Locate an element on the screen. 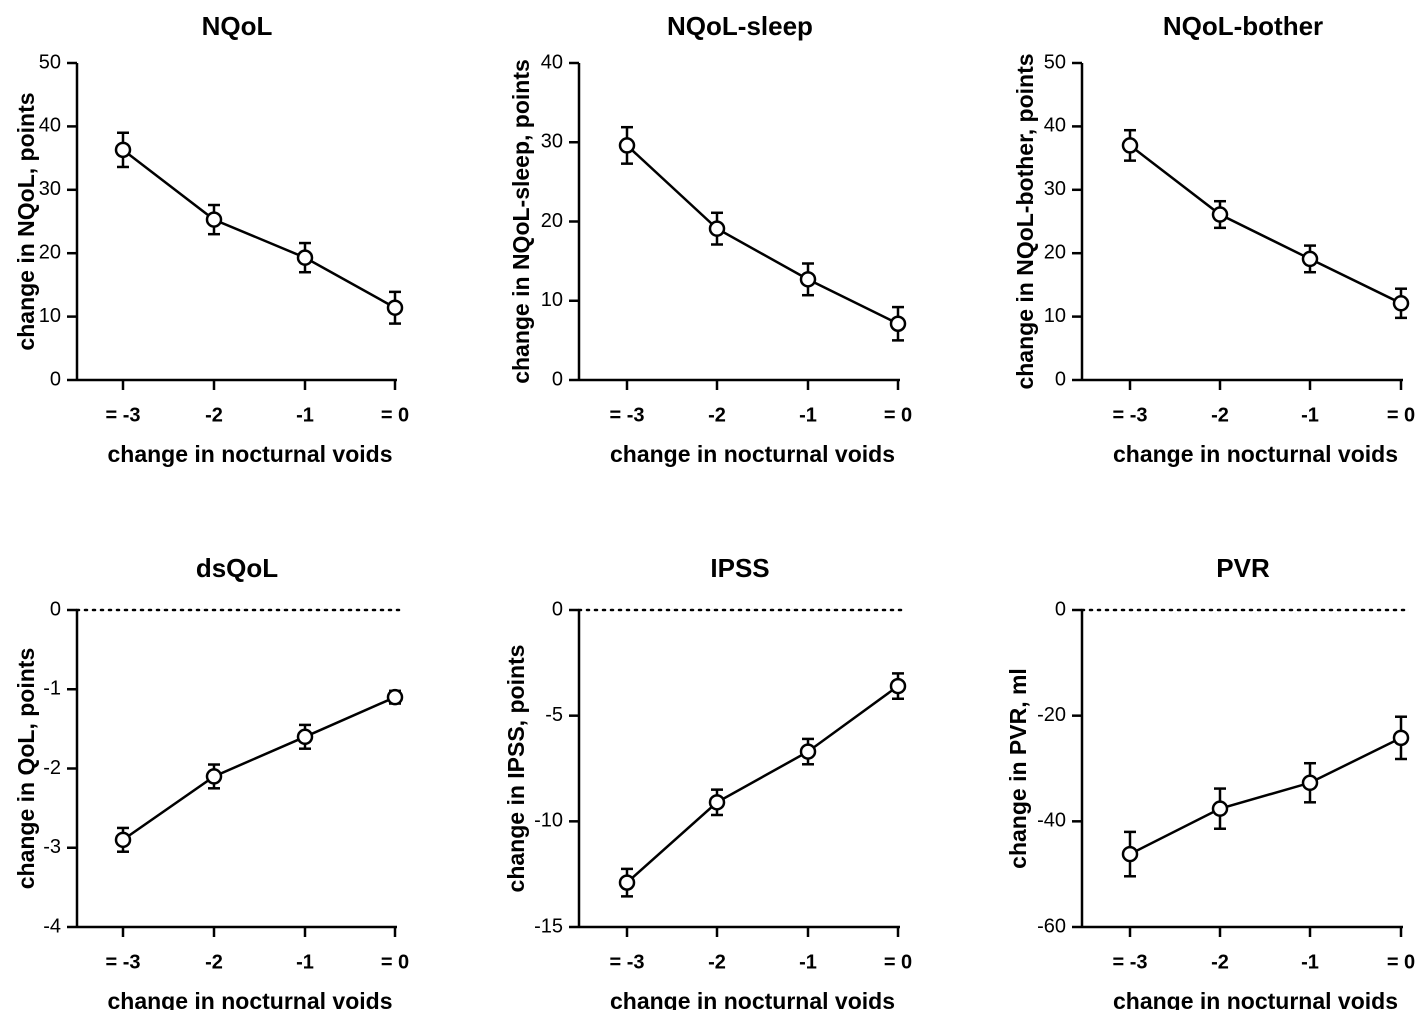 This screenshot has width=1417, height=1010. y-tick-label: -60 is located at coordinates (1051, 926).